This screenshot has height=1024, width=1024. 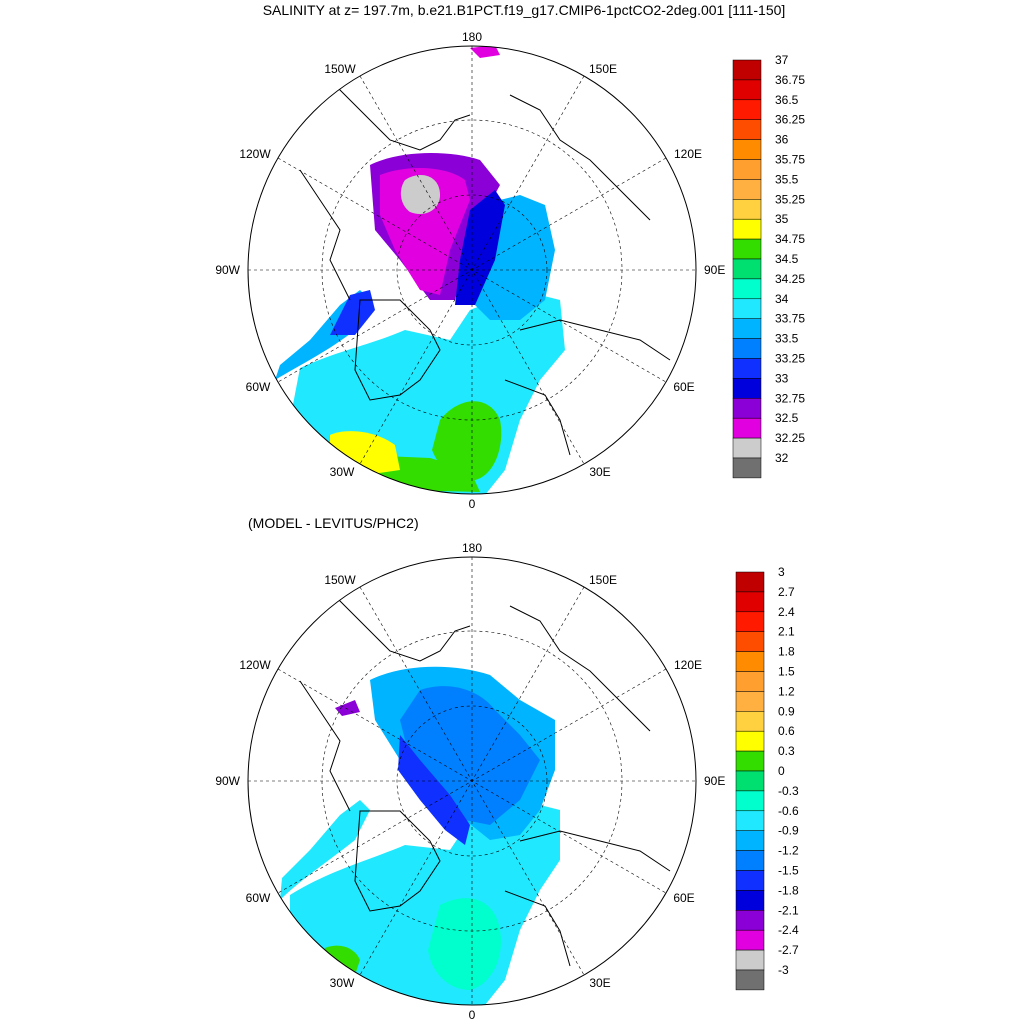 I want to click on diff-field-arctic-mid, so click(x=470, y=755).